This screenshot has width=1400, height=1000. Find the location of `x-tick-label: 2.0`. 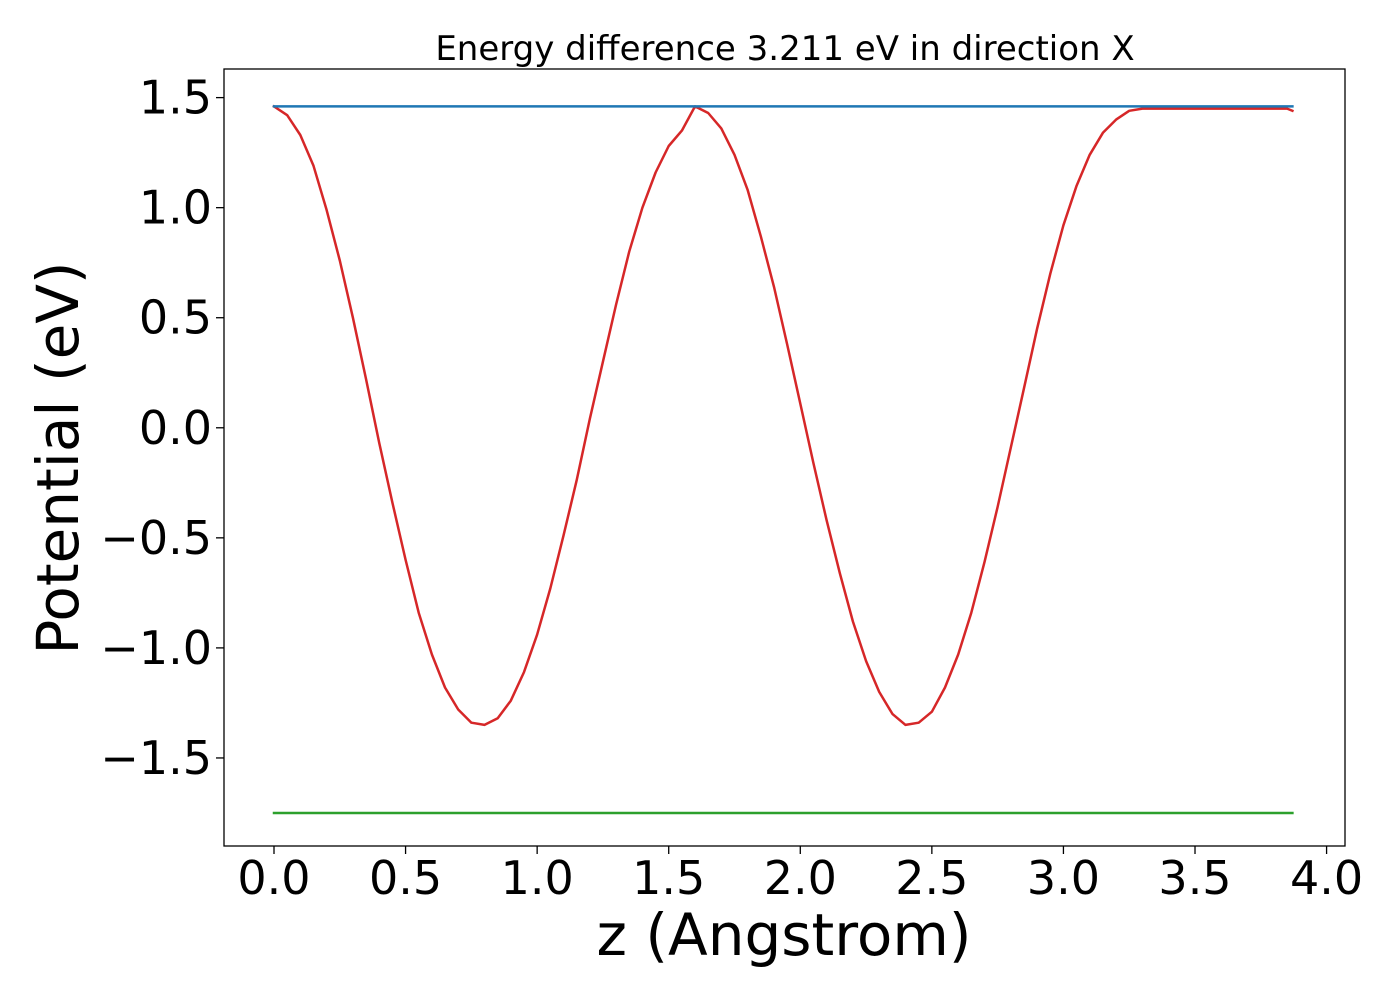

x-tick-label: 2.0 is located at coordinates (800, 878).